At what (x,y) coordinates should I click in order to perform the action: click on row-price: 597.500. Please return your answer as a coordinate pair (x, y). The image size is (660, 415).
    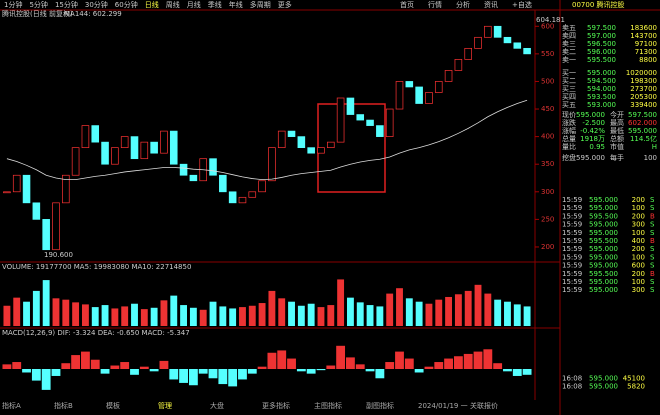
    Looking at the image, I should click on (601, 28).